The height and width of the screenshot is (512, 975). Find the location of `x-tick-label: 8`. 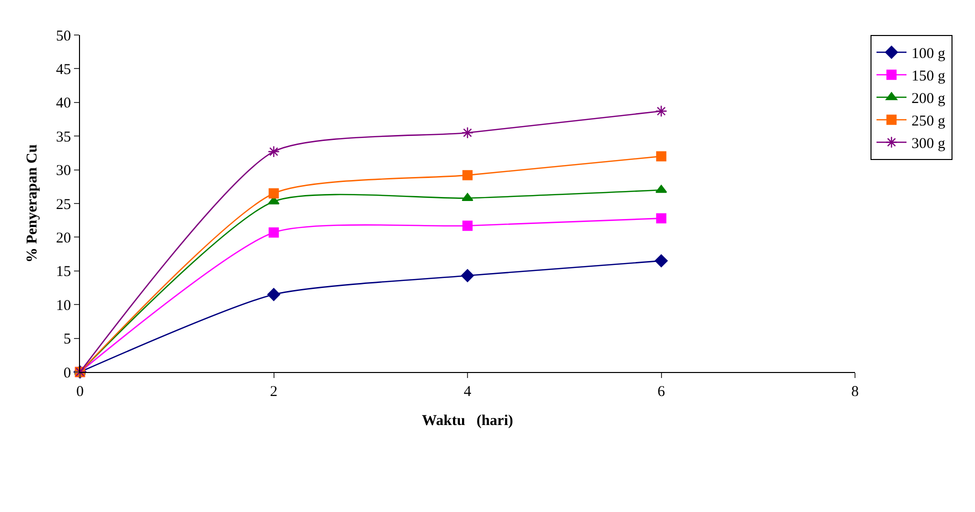

x-tick-label: 8 is located at coordinates (855, 392).